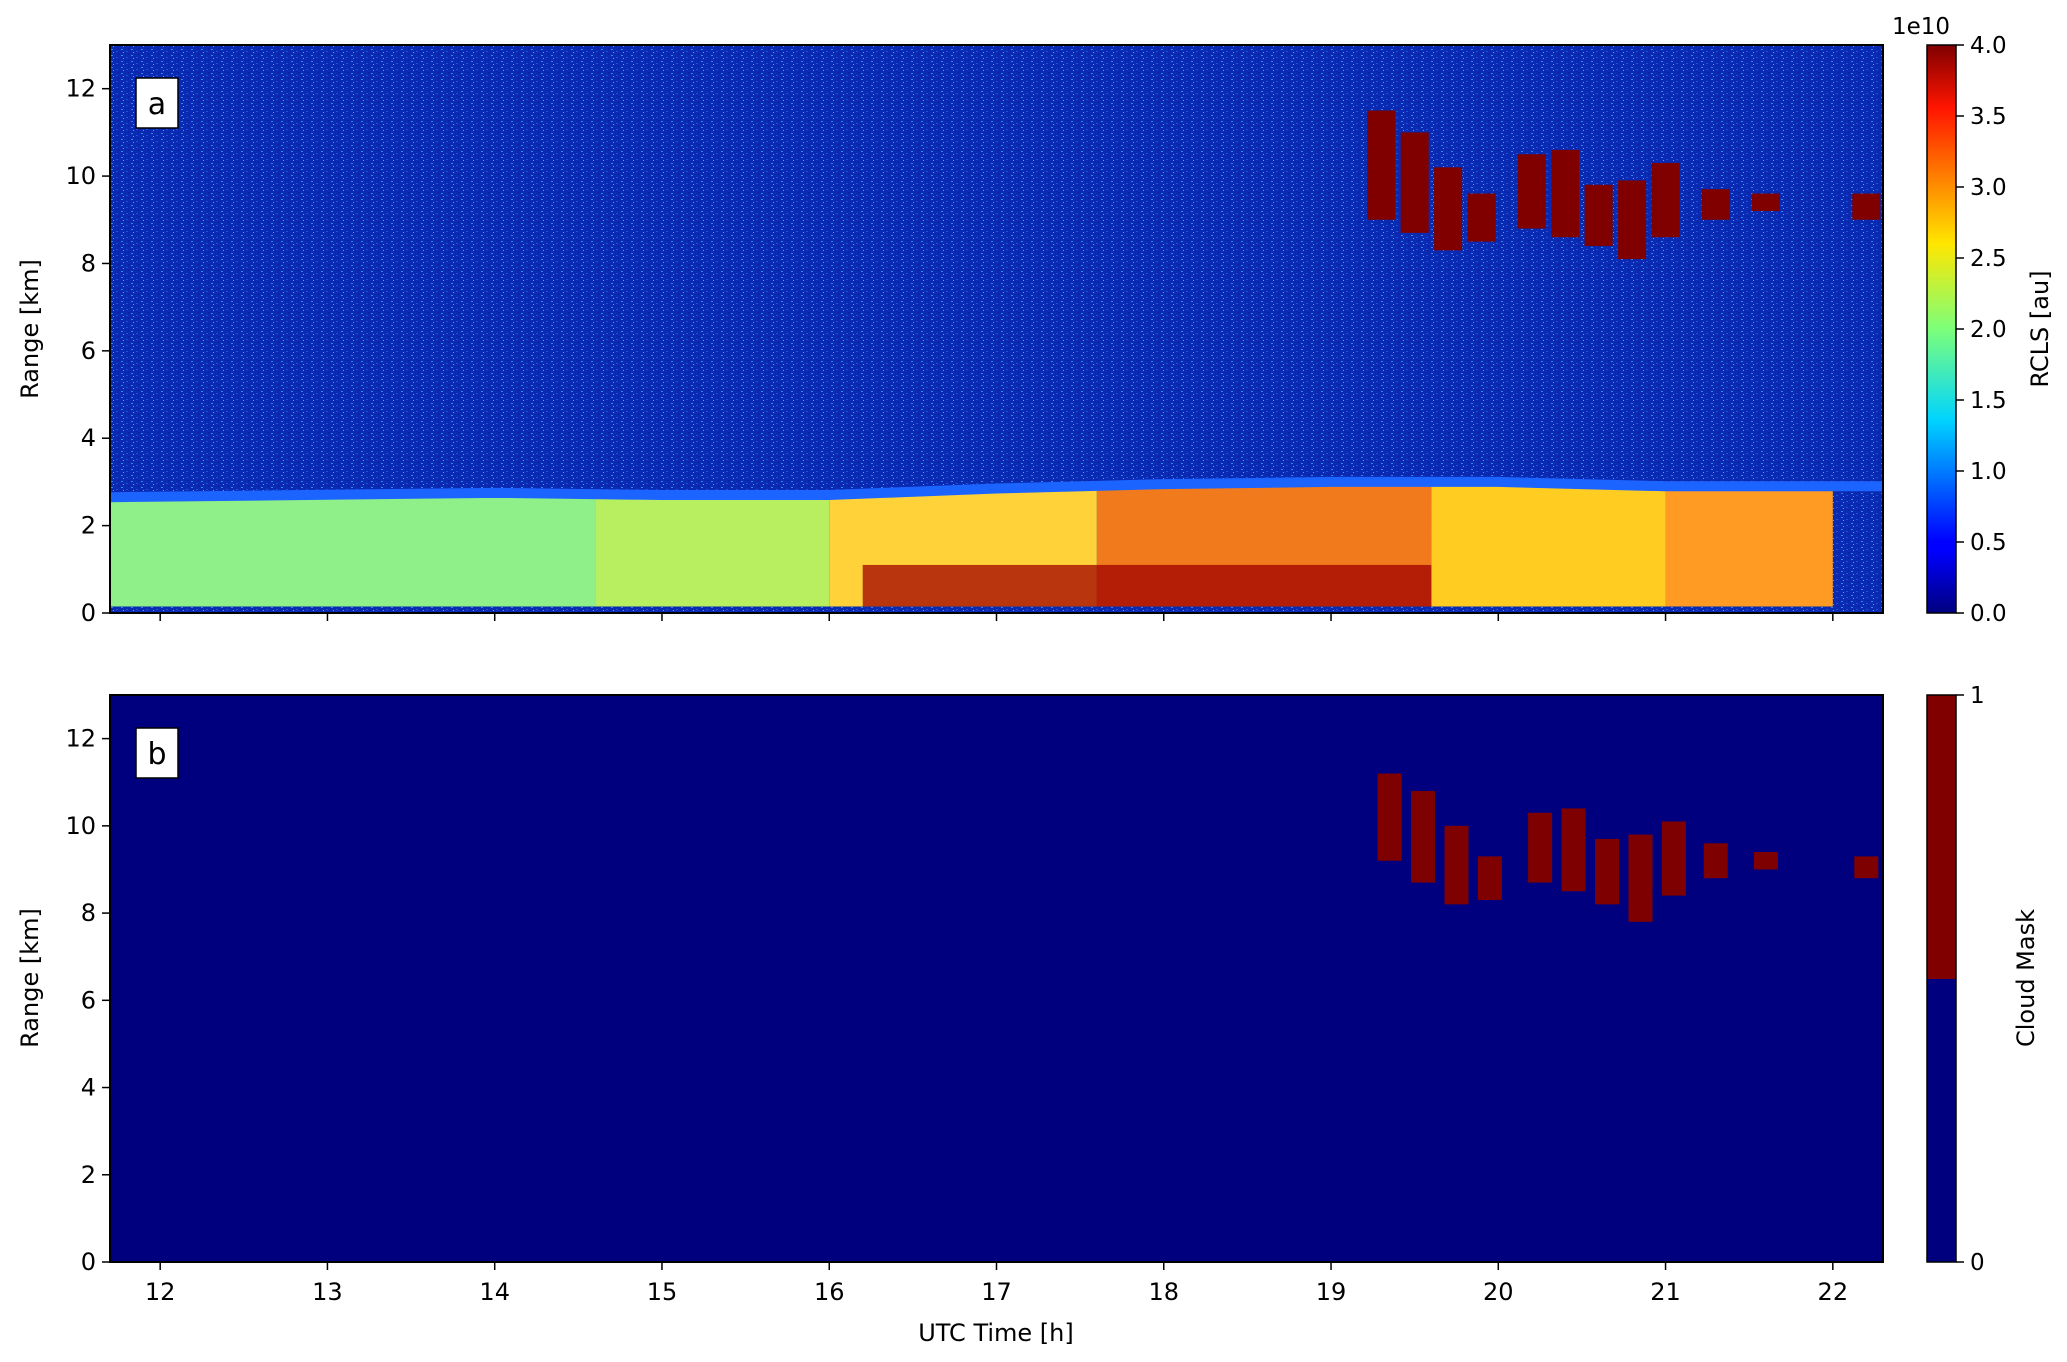 This screenshot has width=2067, height=1362. What do you see at coordinates (1977, 696) in the screenshot?
I see `colorbar-b-tick-label: 1` at bounding box center [1977, 696].